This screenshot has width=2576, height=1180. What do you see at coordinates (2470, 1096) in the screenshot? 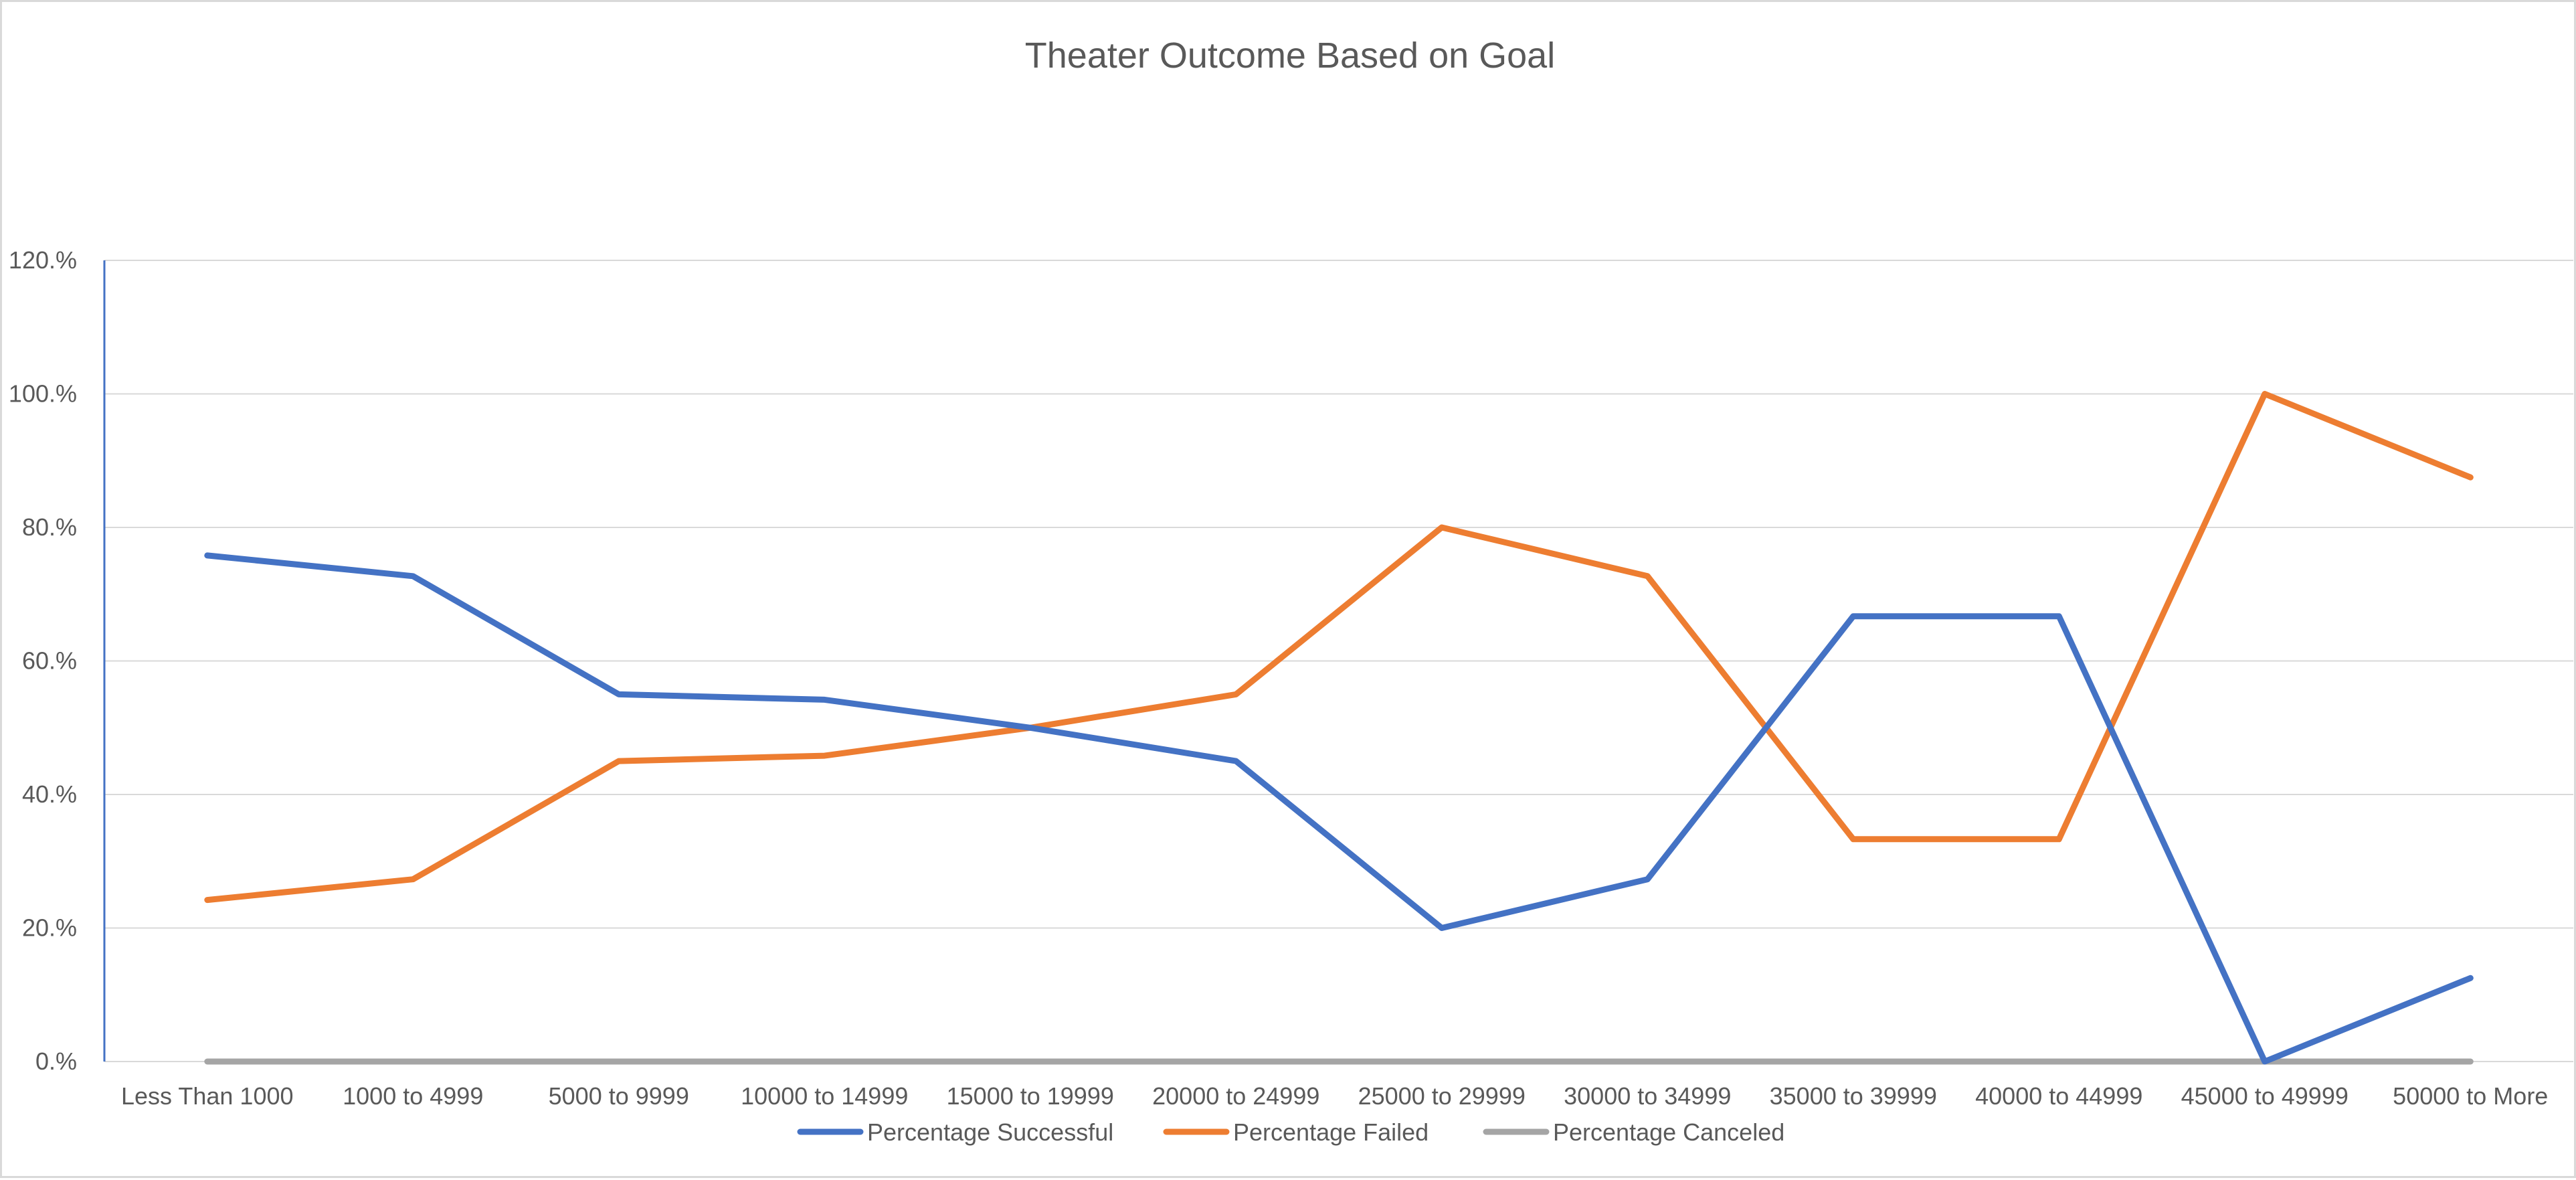
I see `x-tick-label: 50000 to More` at bounding box center [2470, 1096].